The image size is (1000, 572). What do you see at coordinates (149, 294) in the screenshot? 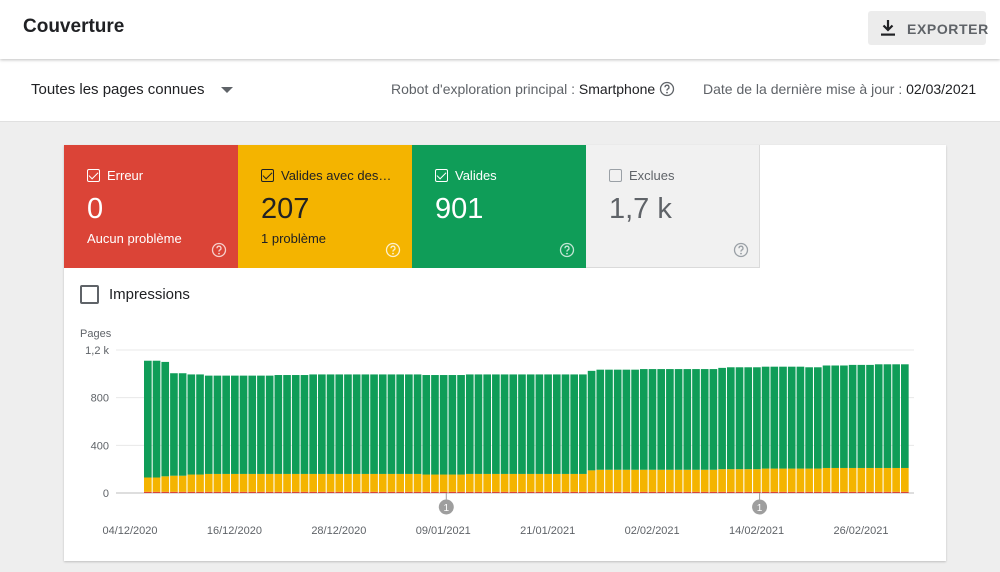
I see `impressions-label: Impressions` at bounding box center [149, 294].